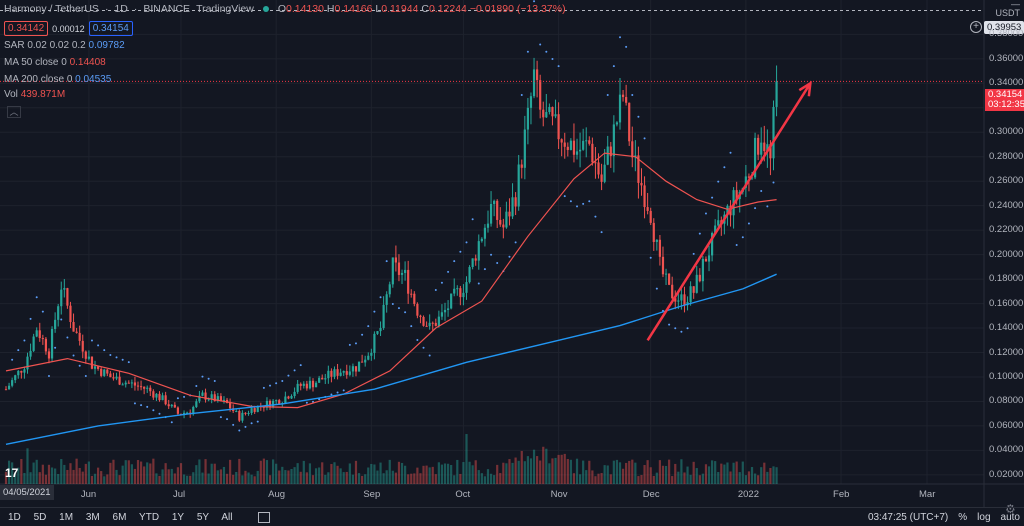 This screenshot has height=526, width=1024. Describe the element at coordinates (203, 517) in the screenshot. I see `range-5y: 5Y` at that location.